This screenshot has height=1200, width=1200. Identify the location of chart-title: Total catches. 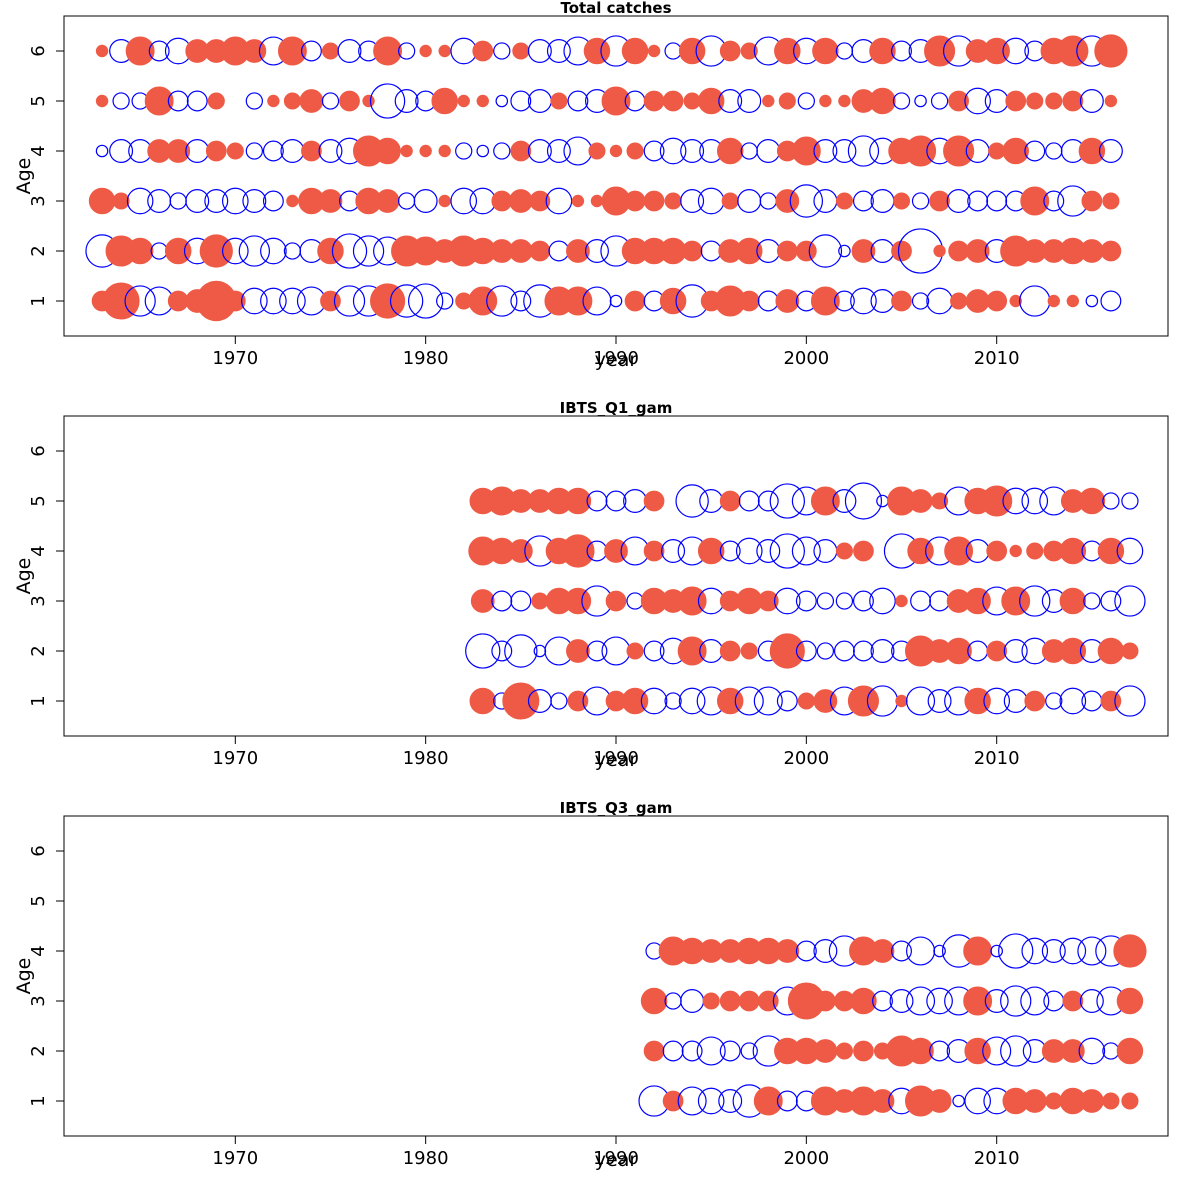
(615, 8).